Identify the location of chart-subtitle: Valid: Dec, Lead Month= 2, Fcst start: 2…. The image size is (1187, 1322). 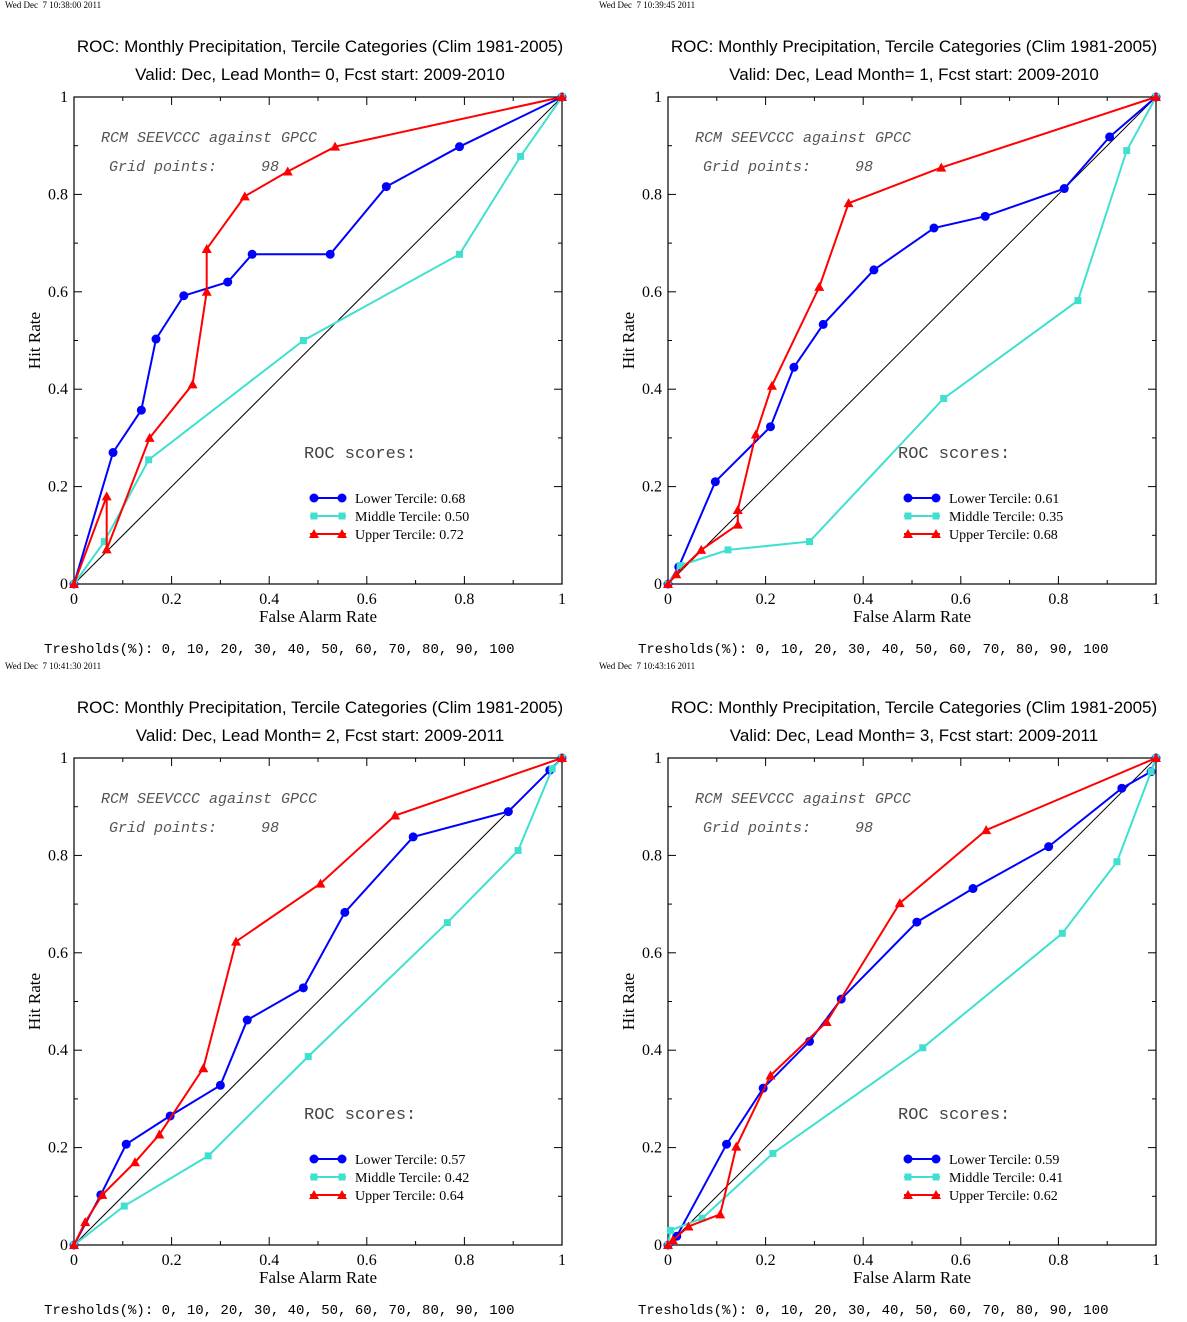
(320, 735).